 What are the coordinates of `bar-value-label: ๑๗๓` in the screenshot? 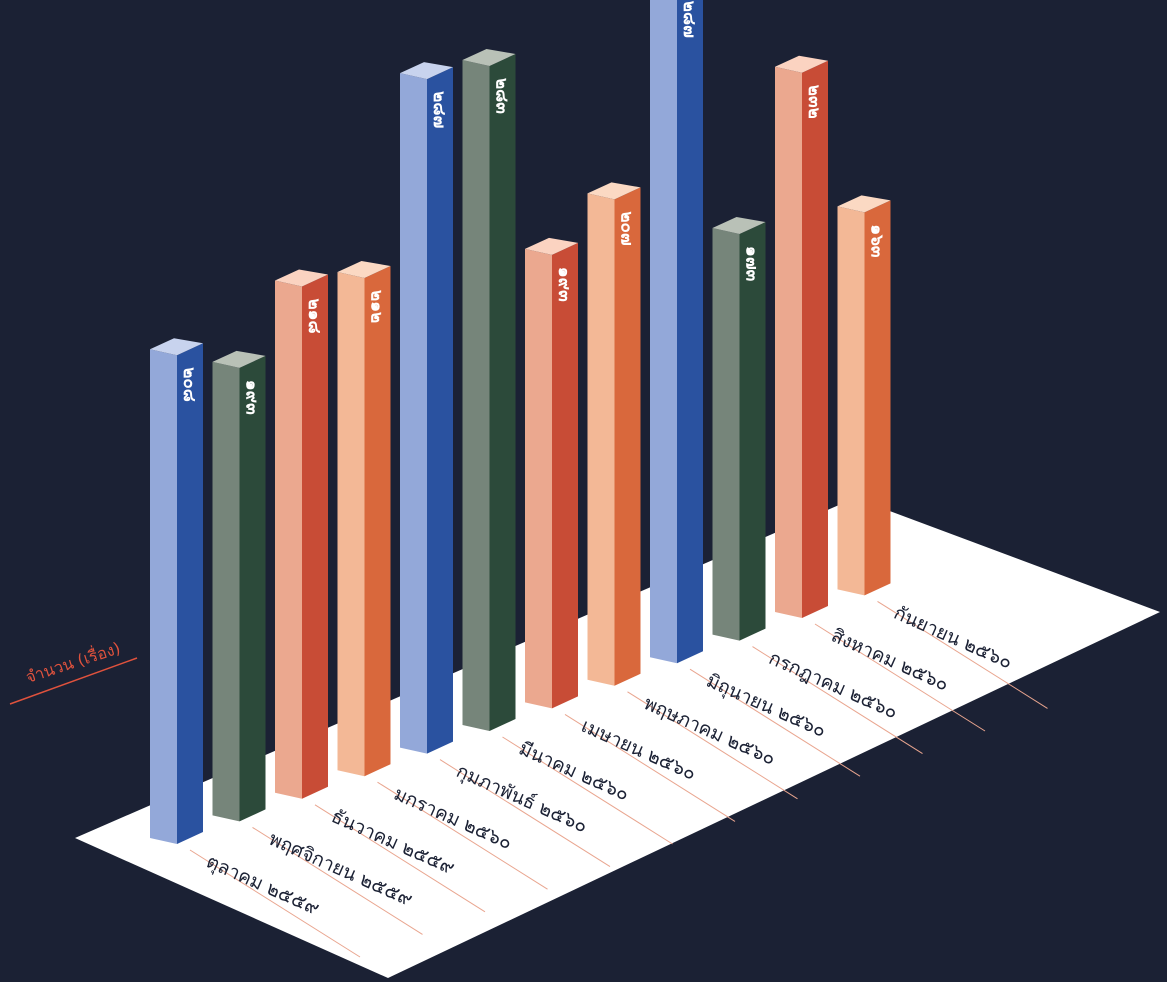 It's located at (752, 264).